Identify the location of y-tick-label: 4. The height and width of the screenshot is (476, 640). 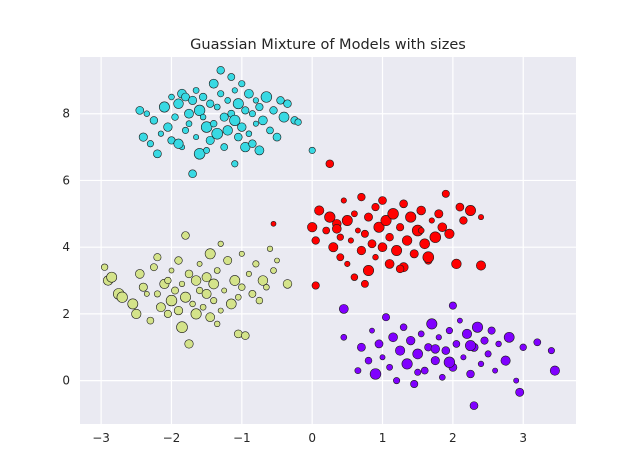
(66, 247).